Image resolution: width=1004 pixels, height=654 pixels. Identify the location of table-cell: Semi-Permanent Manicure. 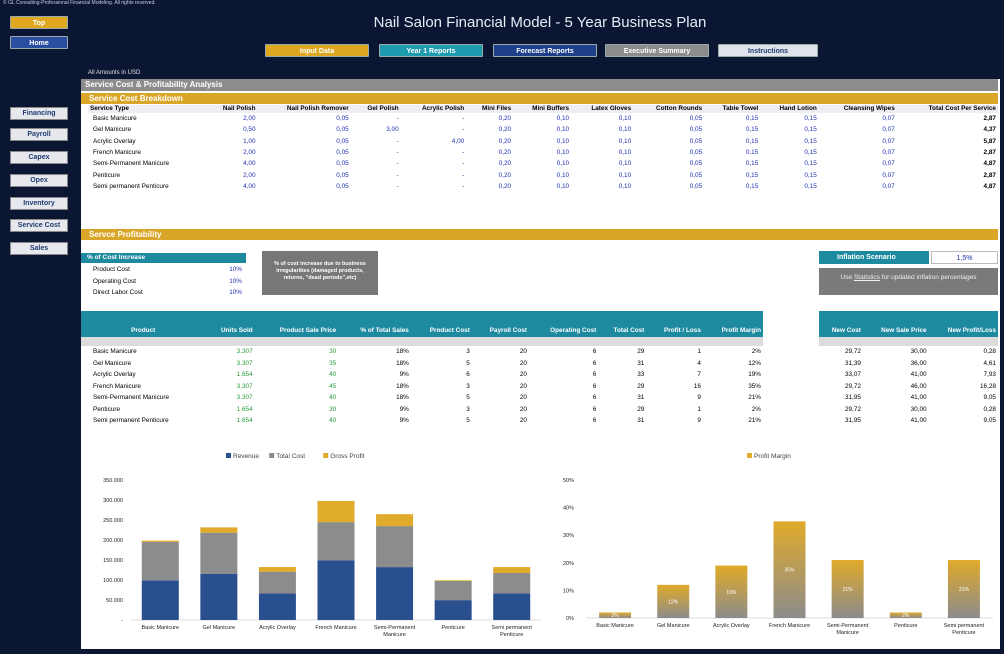
(131, 164).